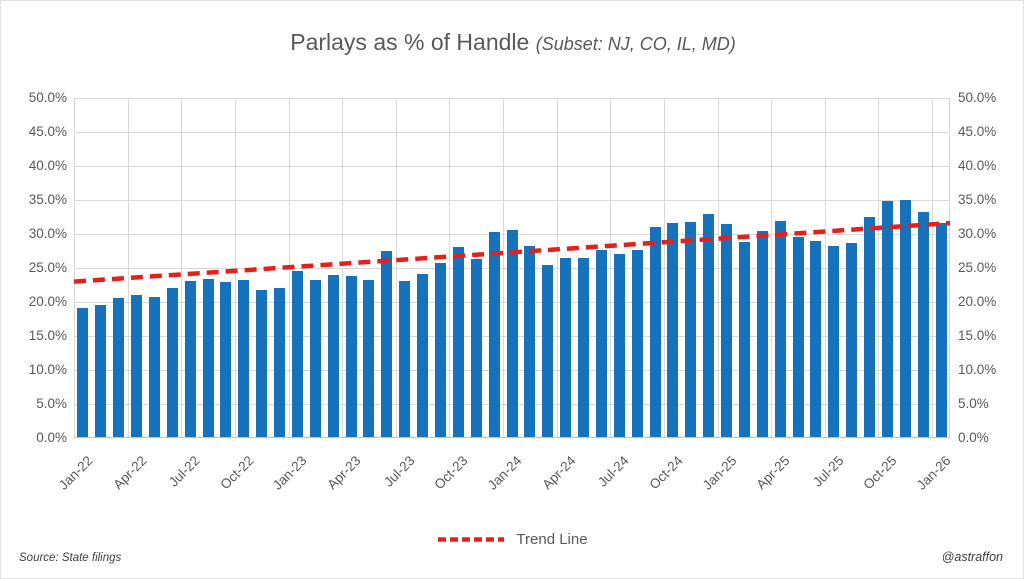  Describe the element at coordinates (973, 403) in the screenshot. I see `y-tick-label-right: 5.0%` at that location.